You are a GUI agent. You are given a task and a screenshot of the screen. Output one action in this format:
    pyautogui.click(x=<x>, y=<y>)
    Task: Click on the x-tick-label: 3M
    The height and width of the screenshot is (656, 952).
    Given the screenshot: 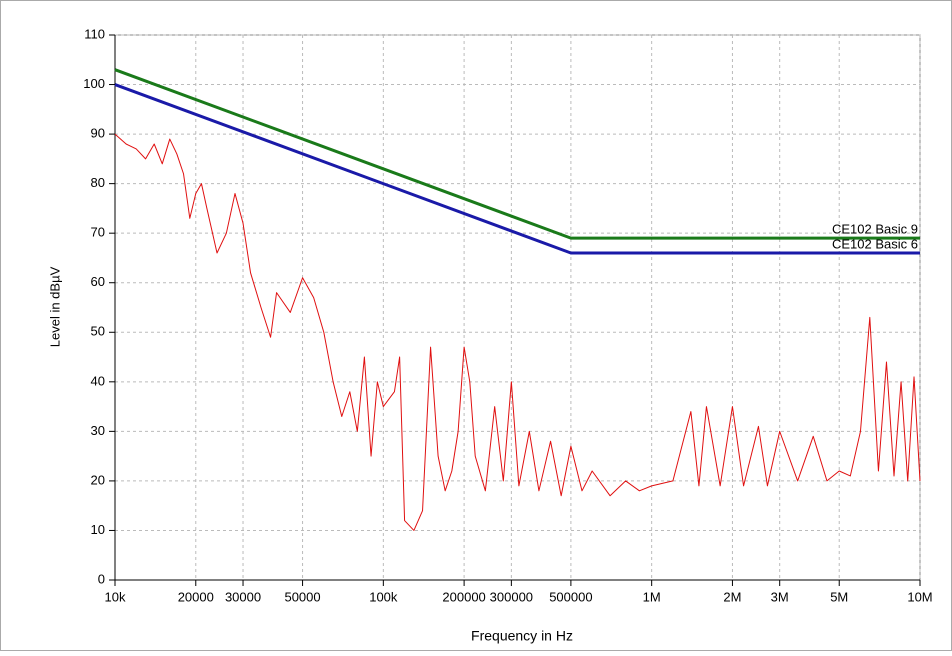 What is the action you would take?
    pyautogui.click(x=780, y=596)
    